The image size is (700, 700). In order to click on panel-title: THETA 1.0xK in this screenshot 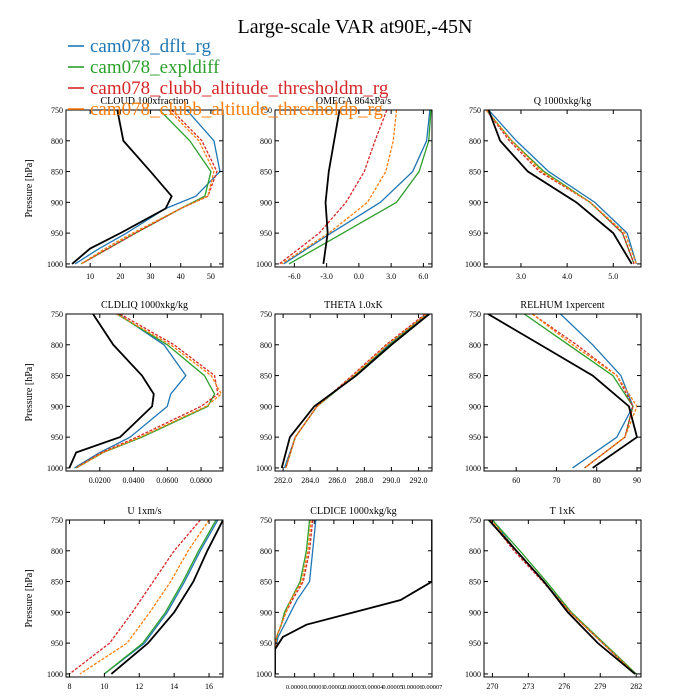, I will do `click(353, 305)`.